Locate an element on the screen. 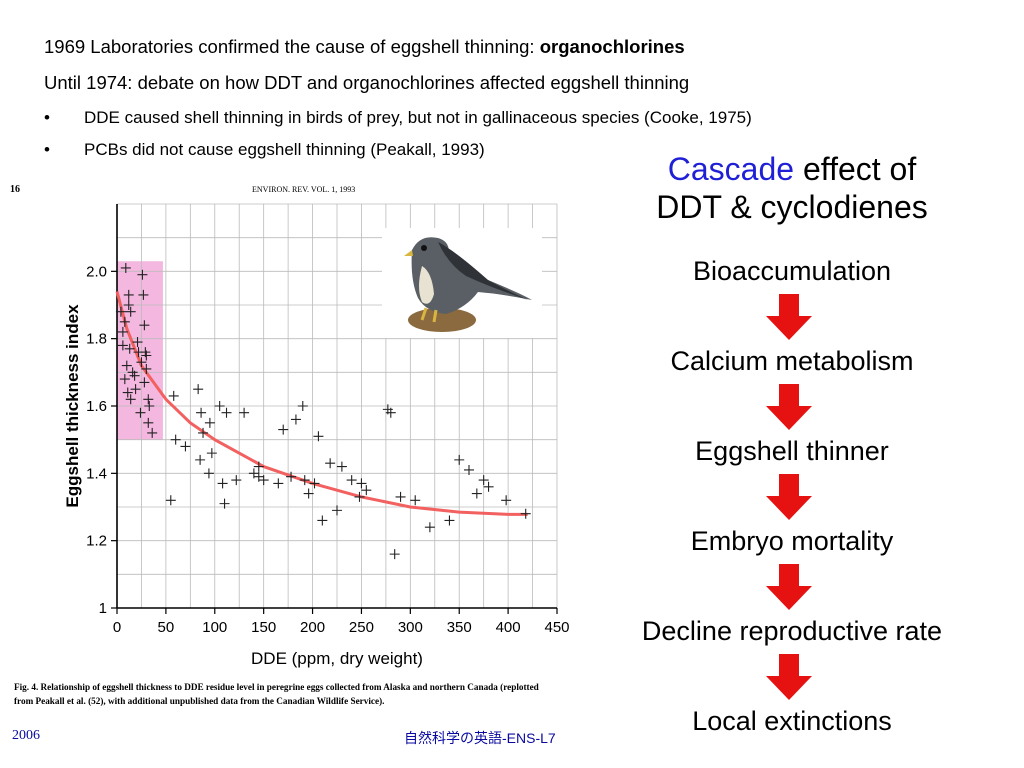 The image size is (1024, 768). y-tick-label: 1 is located at coordinates (103, 608).